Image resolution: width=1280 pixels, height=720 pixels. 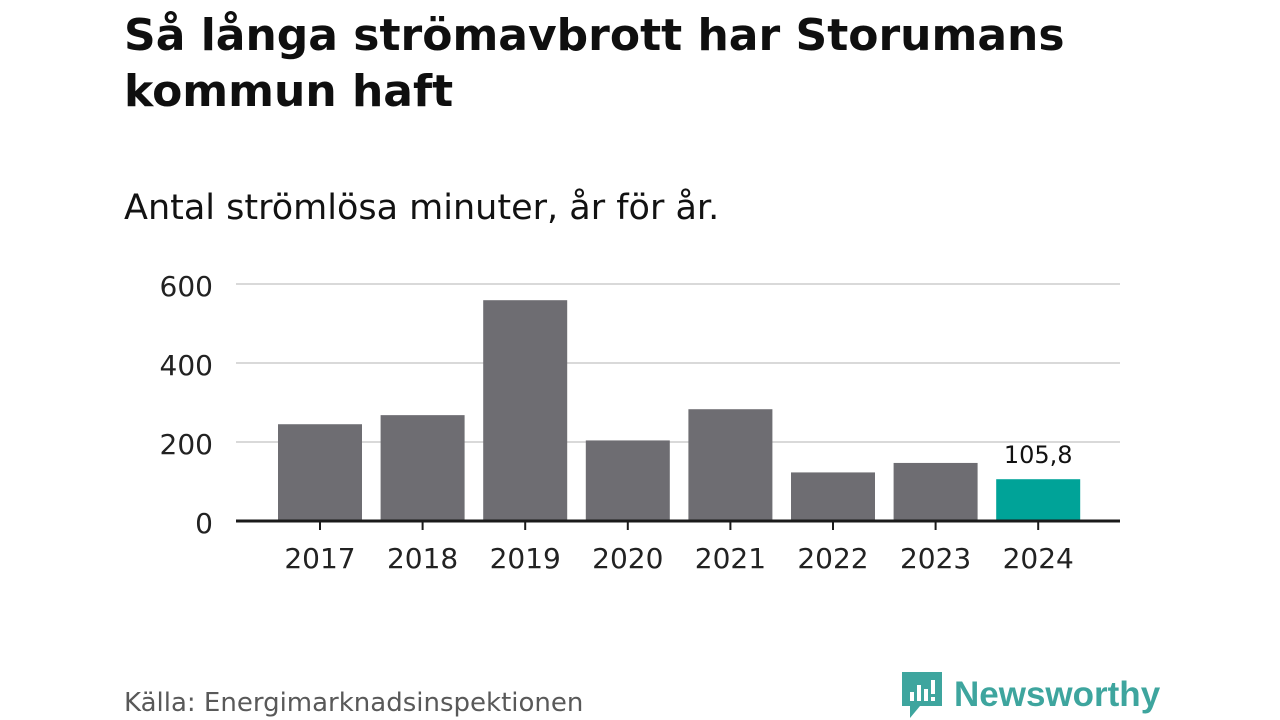 What do you see at coordinates (730, 465) in the screenshot?
I see `bar-2021` at bounding box center [730, 465].